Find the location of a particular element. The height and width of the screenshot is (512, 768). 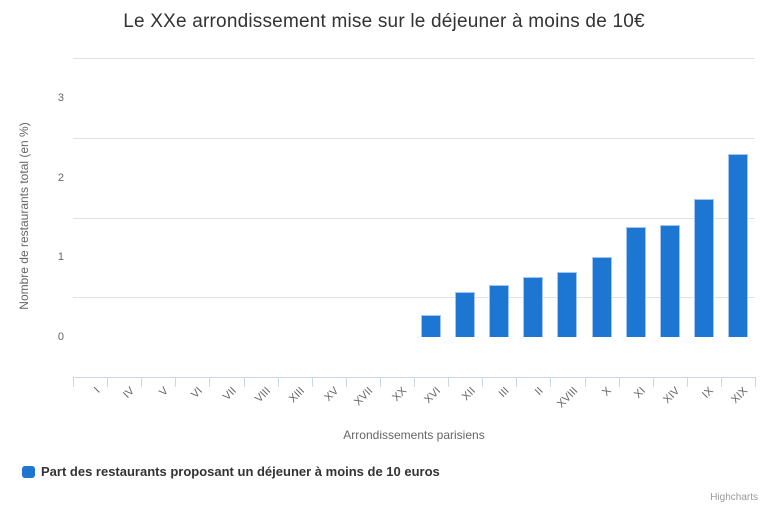

y-axis-tick-label: 0 is located at coordinates (60, 337).